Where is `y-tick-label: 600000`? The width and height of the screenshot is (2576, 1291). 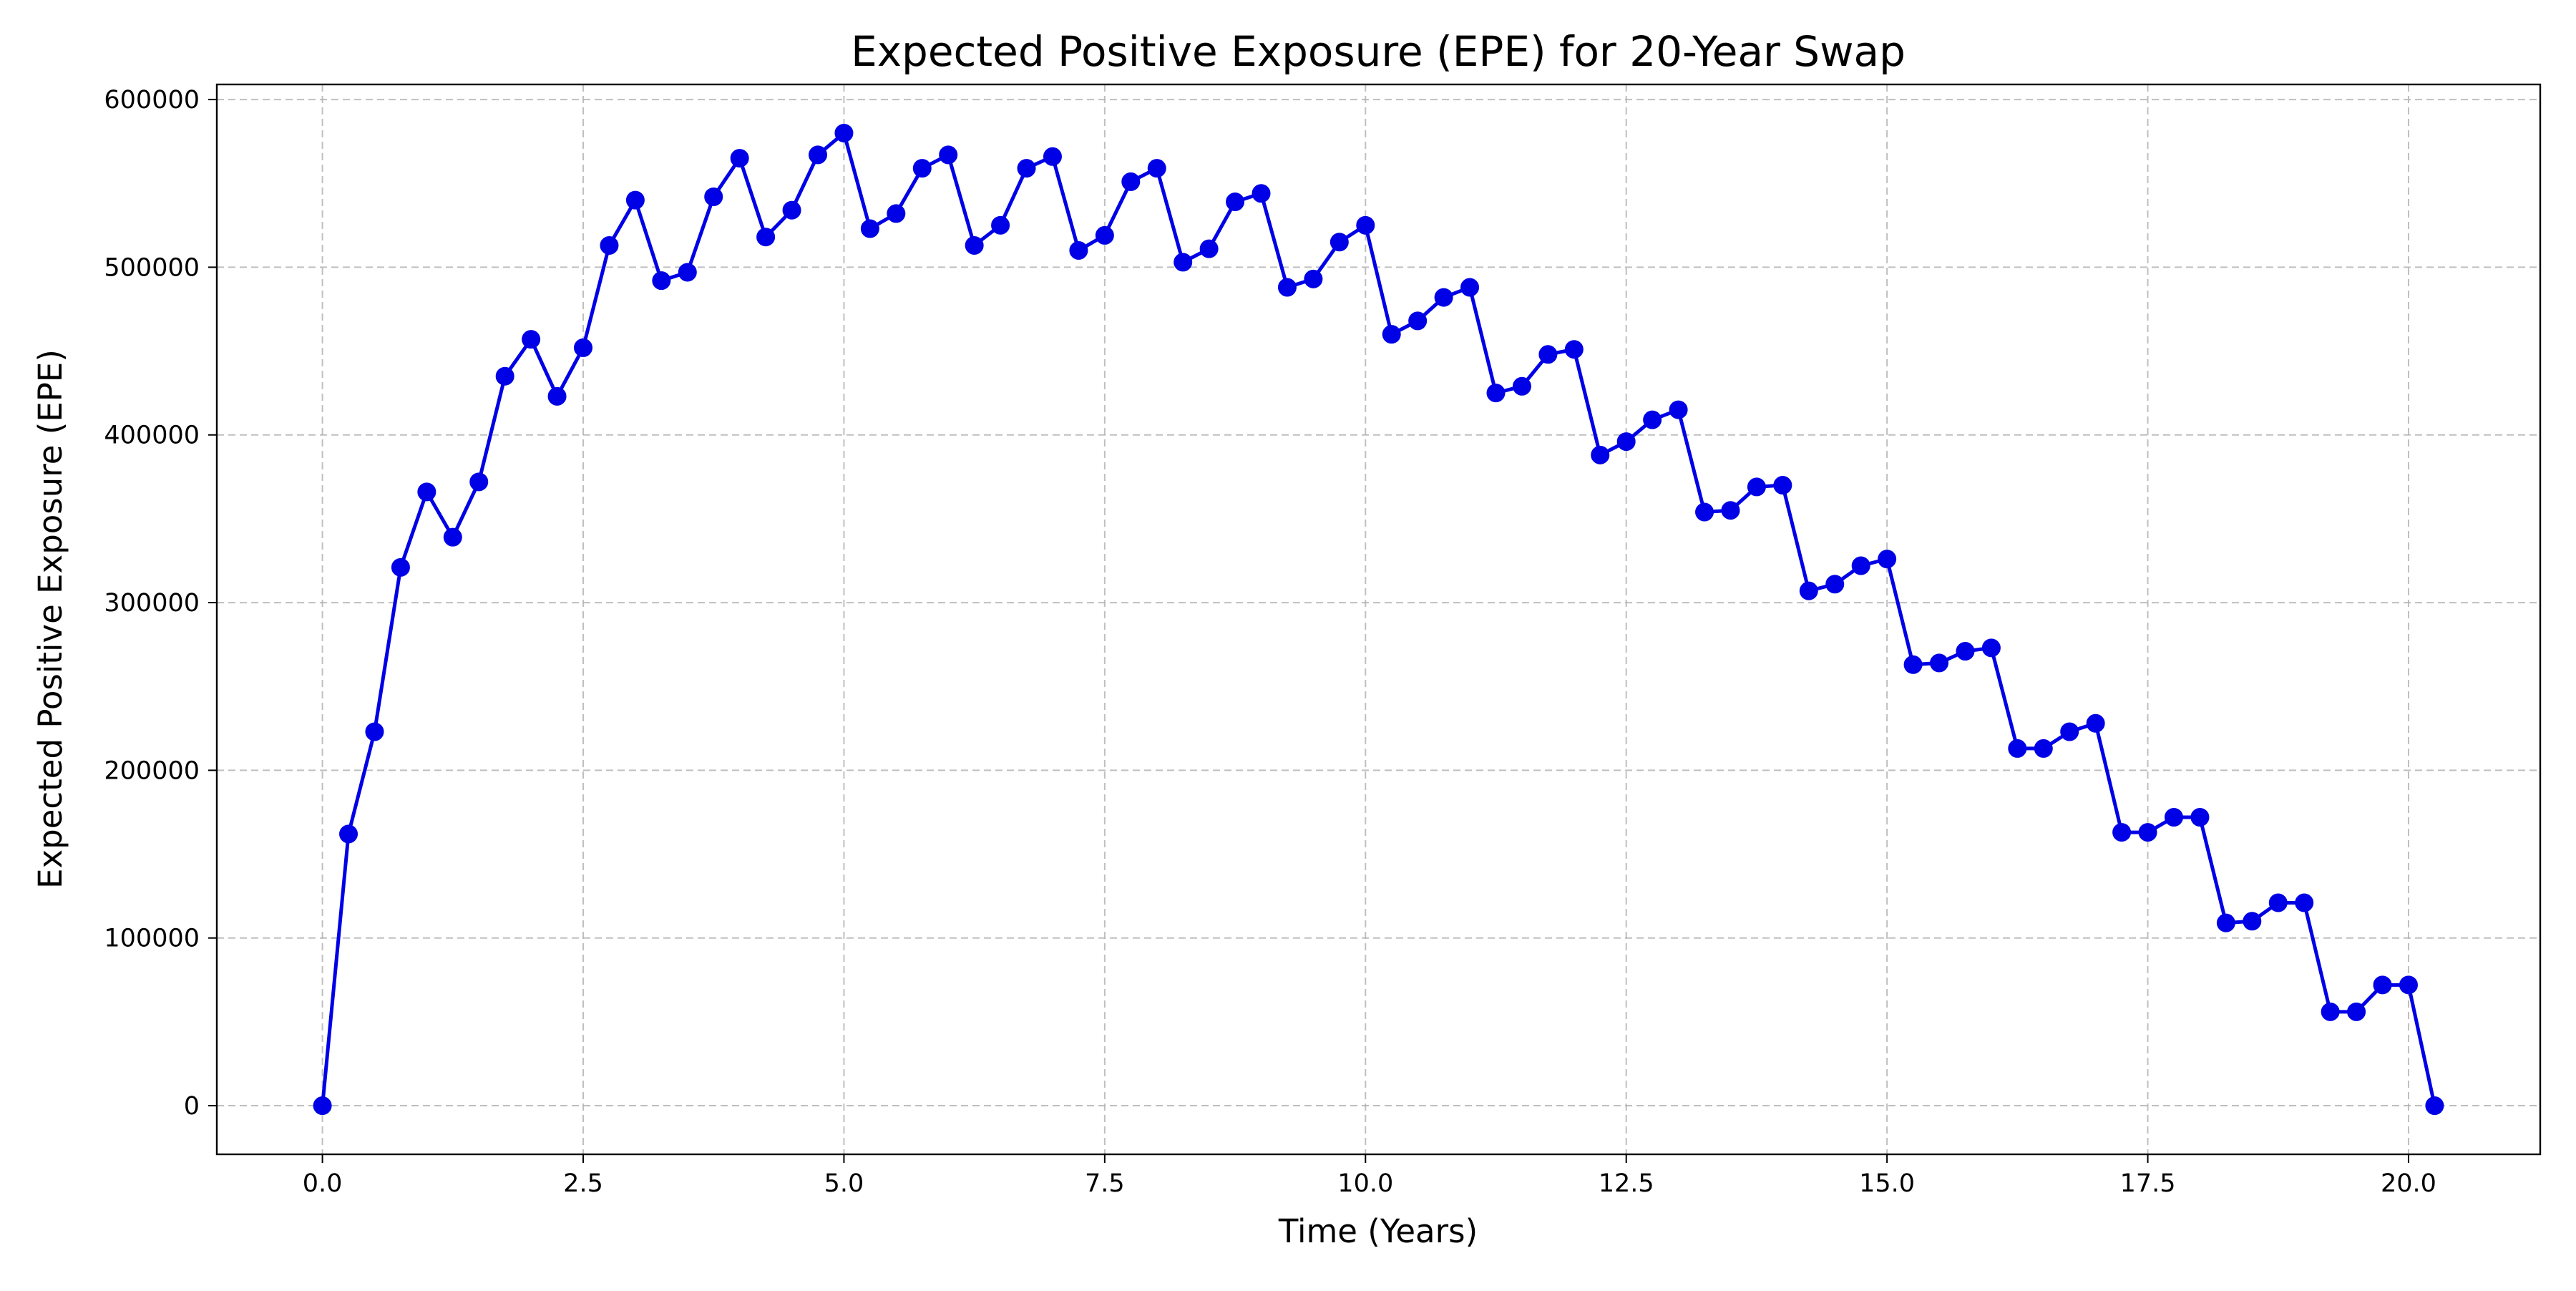
y-tick-label: 600000 is located at coordinates (152, 100).